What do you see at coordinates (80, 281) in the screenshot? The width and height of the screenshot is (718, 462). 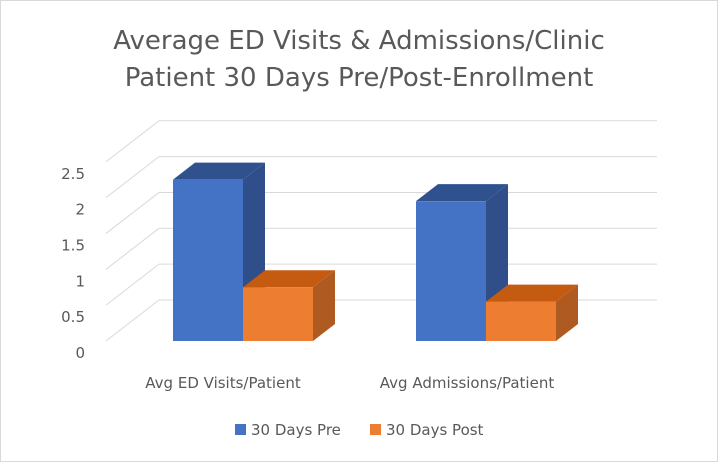 I see `y-tick-label: 1` at bounding box center [80, 281].